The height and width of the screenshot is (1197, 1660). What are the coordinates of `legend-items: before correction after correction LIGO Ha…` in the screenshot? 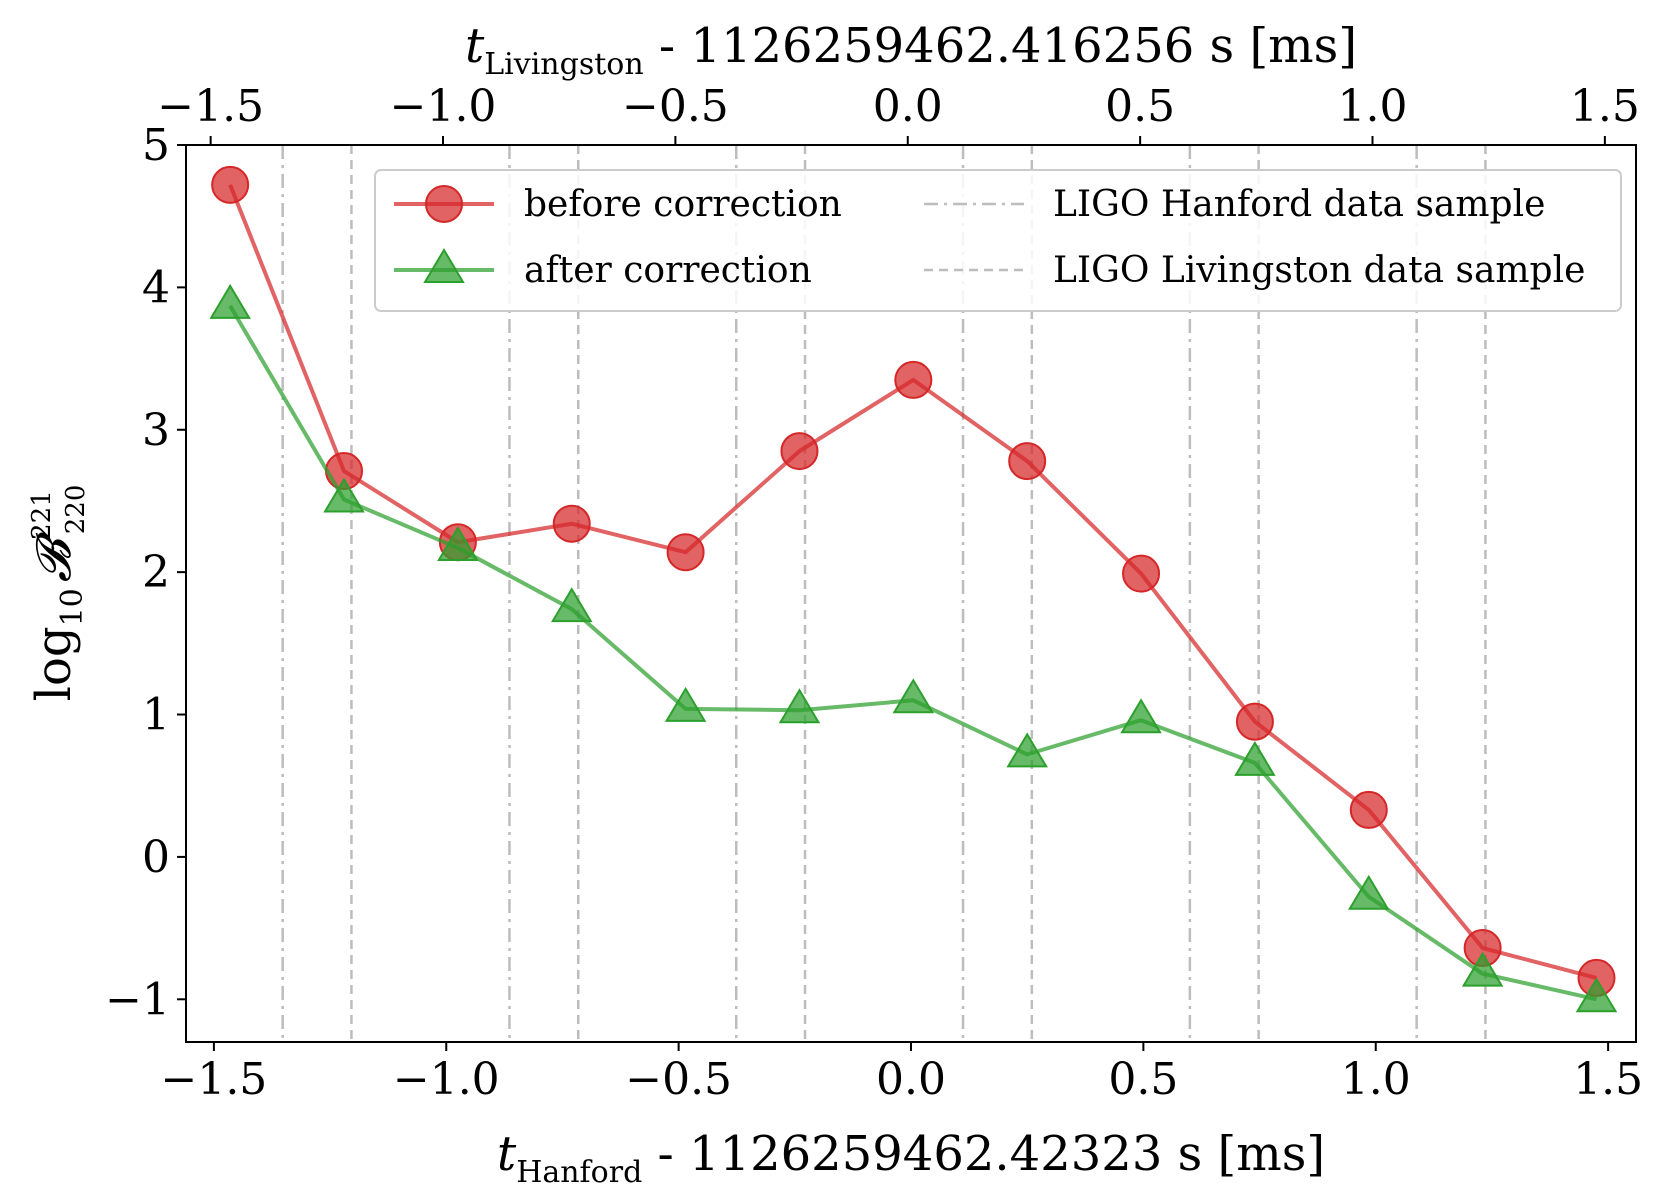 It's located at (989, 237).